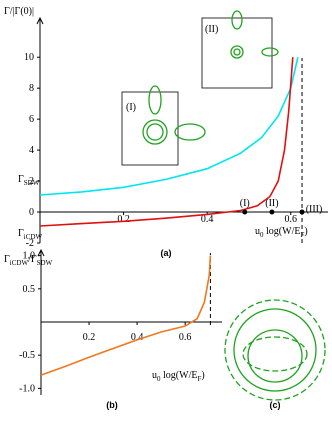  I want to click on inset-label: (II), so click(211, 29).